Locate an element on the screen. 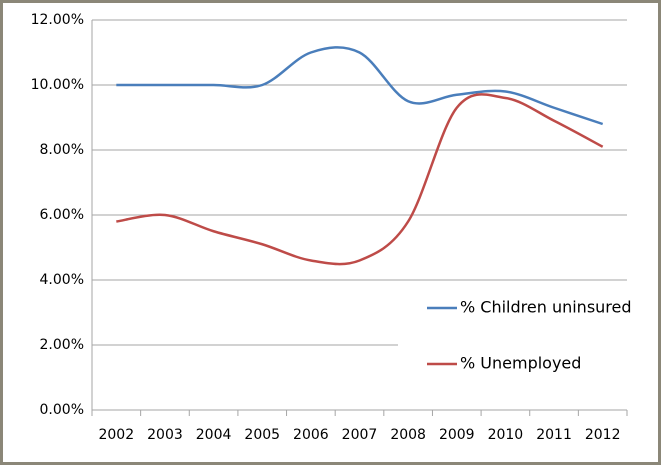  data-line is located at coordinates (360, 86).